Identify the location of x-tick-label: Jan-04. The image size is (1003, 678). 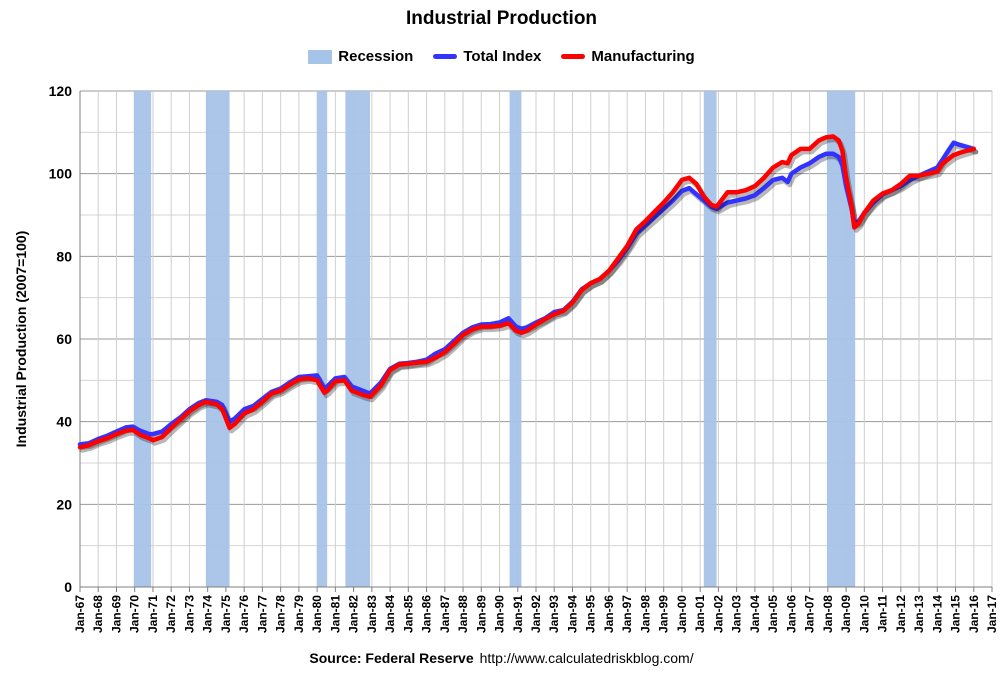
(755, 614).